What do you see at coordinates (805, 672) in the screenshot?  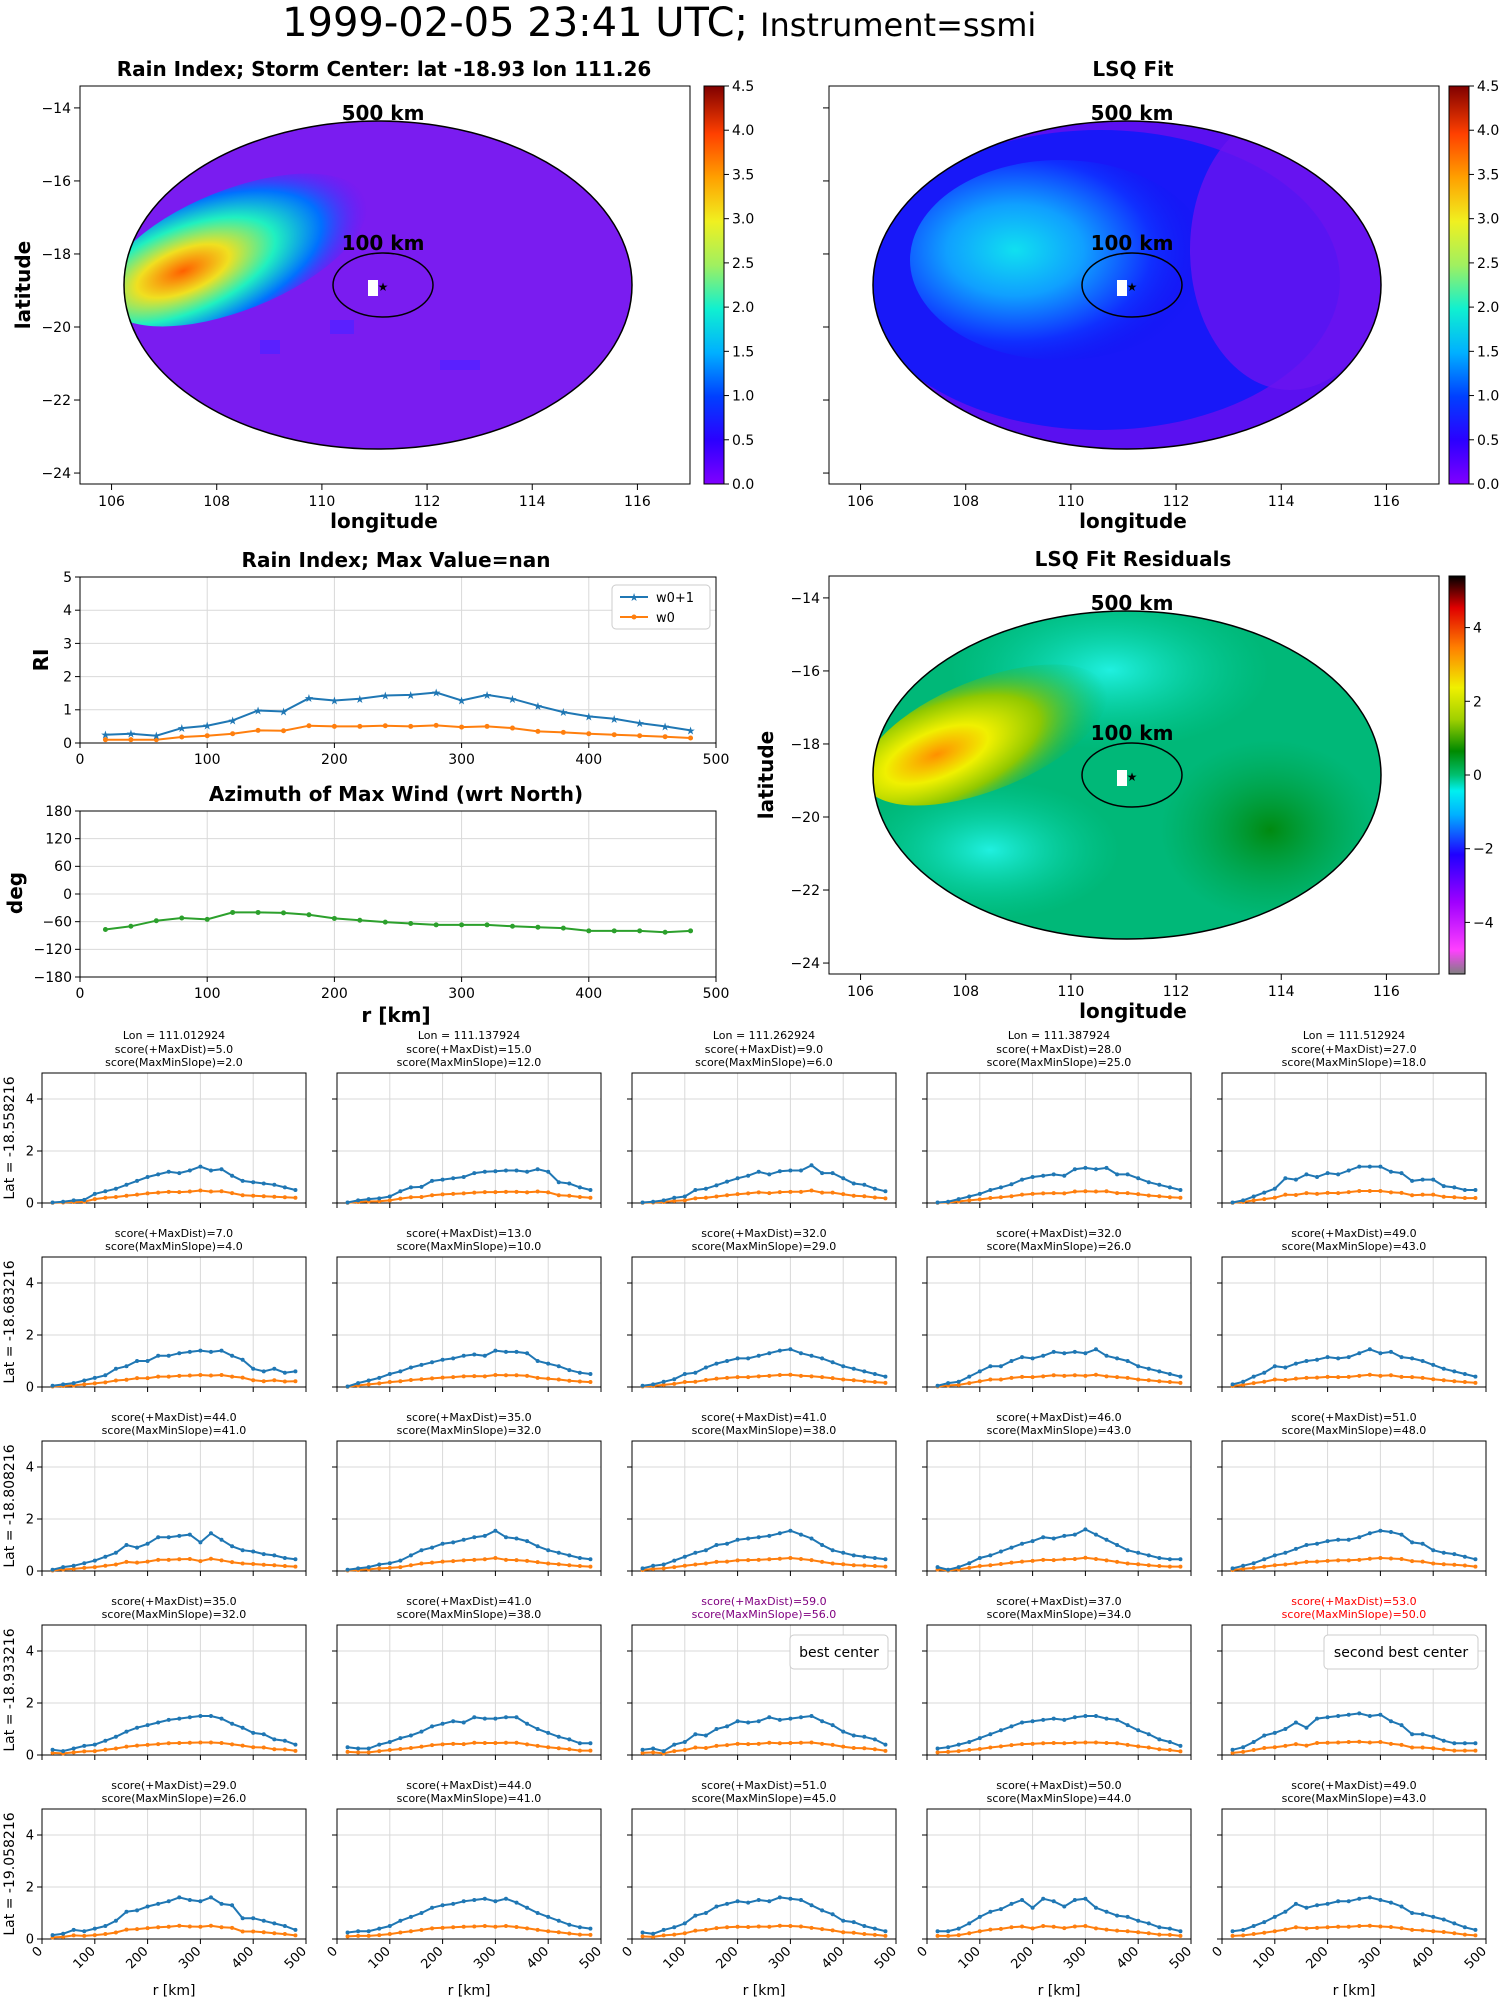 I see `map-ytick-label: −16` at bounding box center [805, 672].